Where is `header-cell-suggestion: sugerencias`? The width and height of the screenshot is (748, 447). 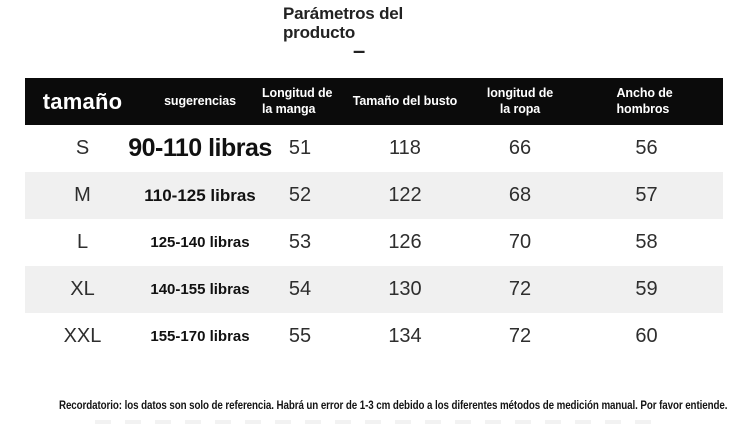
header-cell-suggestion: sugerencias is located at coordinates (200, 100).